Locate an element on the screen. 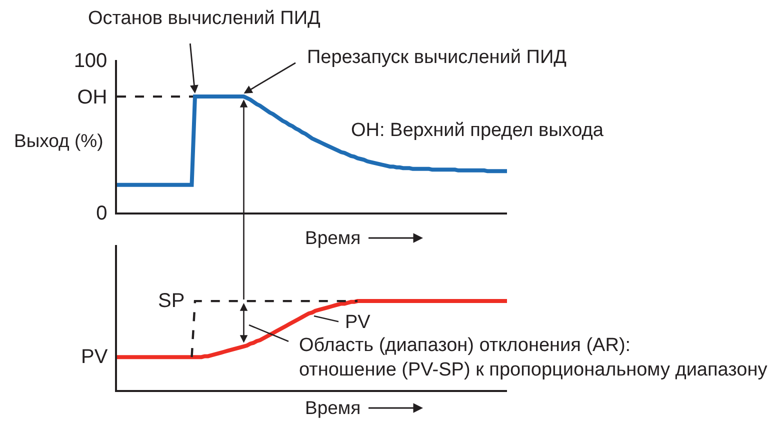  annotation: Область (диапазон) отклонения (AR): отношение (PV-SP) к пропорциональному диапазону is located at coordinates (533, 358).